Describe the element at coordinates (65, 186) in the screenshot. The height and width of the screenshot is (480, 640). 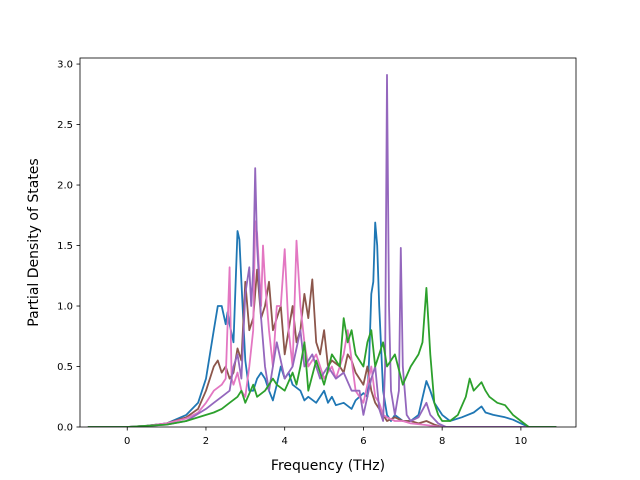
I see `y-tick-label: 2.0` at that location.